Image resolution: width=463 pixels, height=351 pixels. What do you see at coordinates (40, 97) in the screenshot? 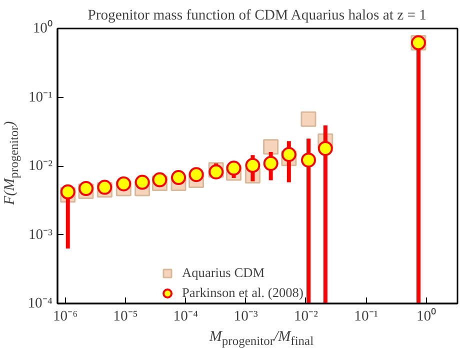
I see `y-tick-label: 10⁻¹` at bounding box center [40, 97].